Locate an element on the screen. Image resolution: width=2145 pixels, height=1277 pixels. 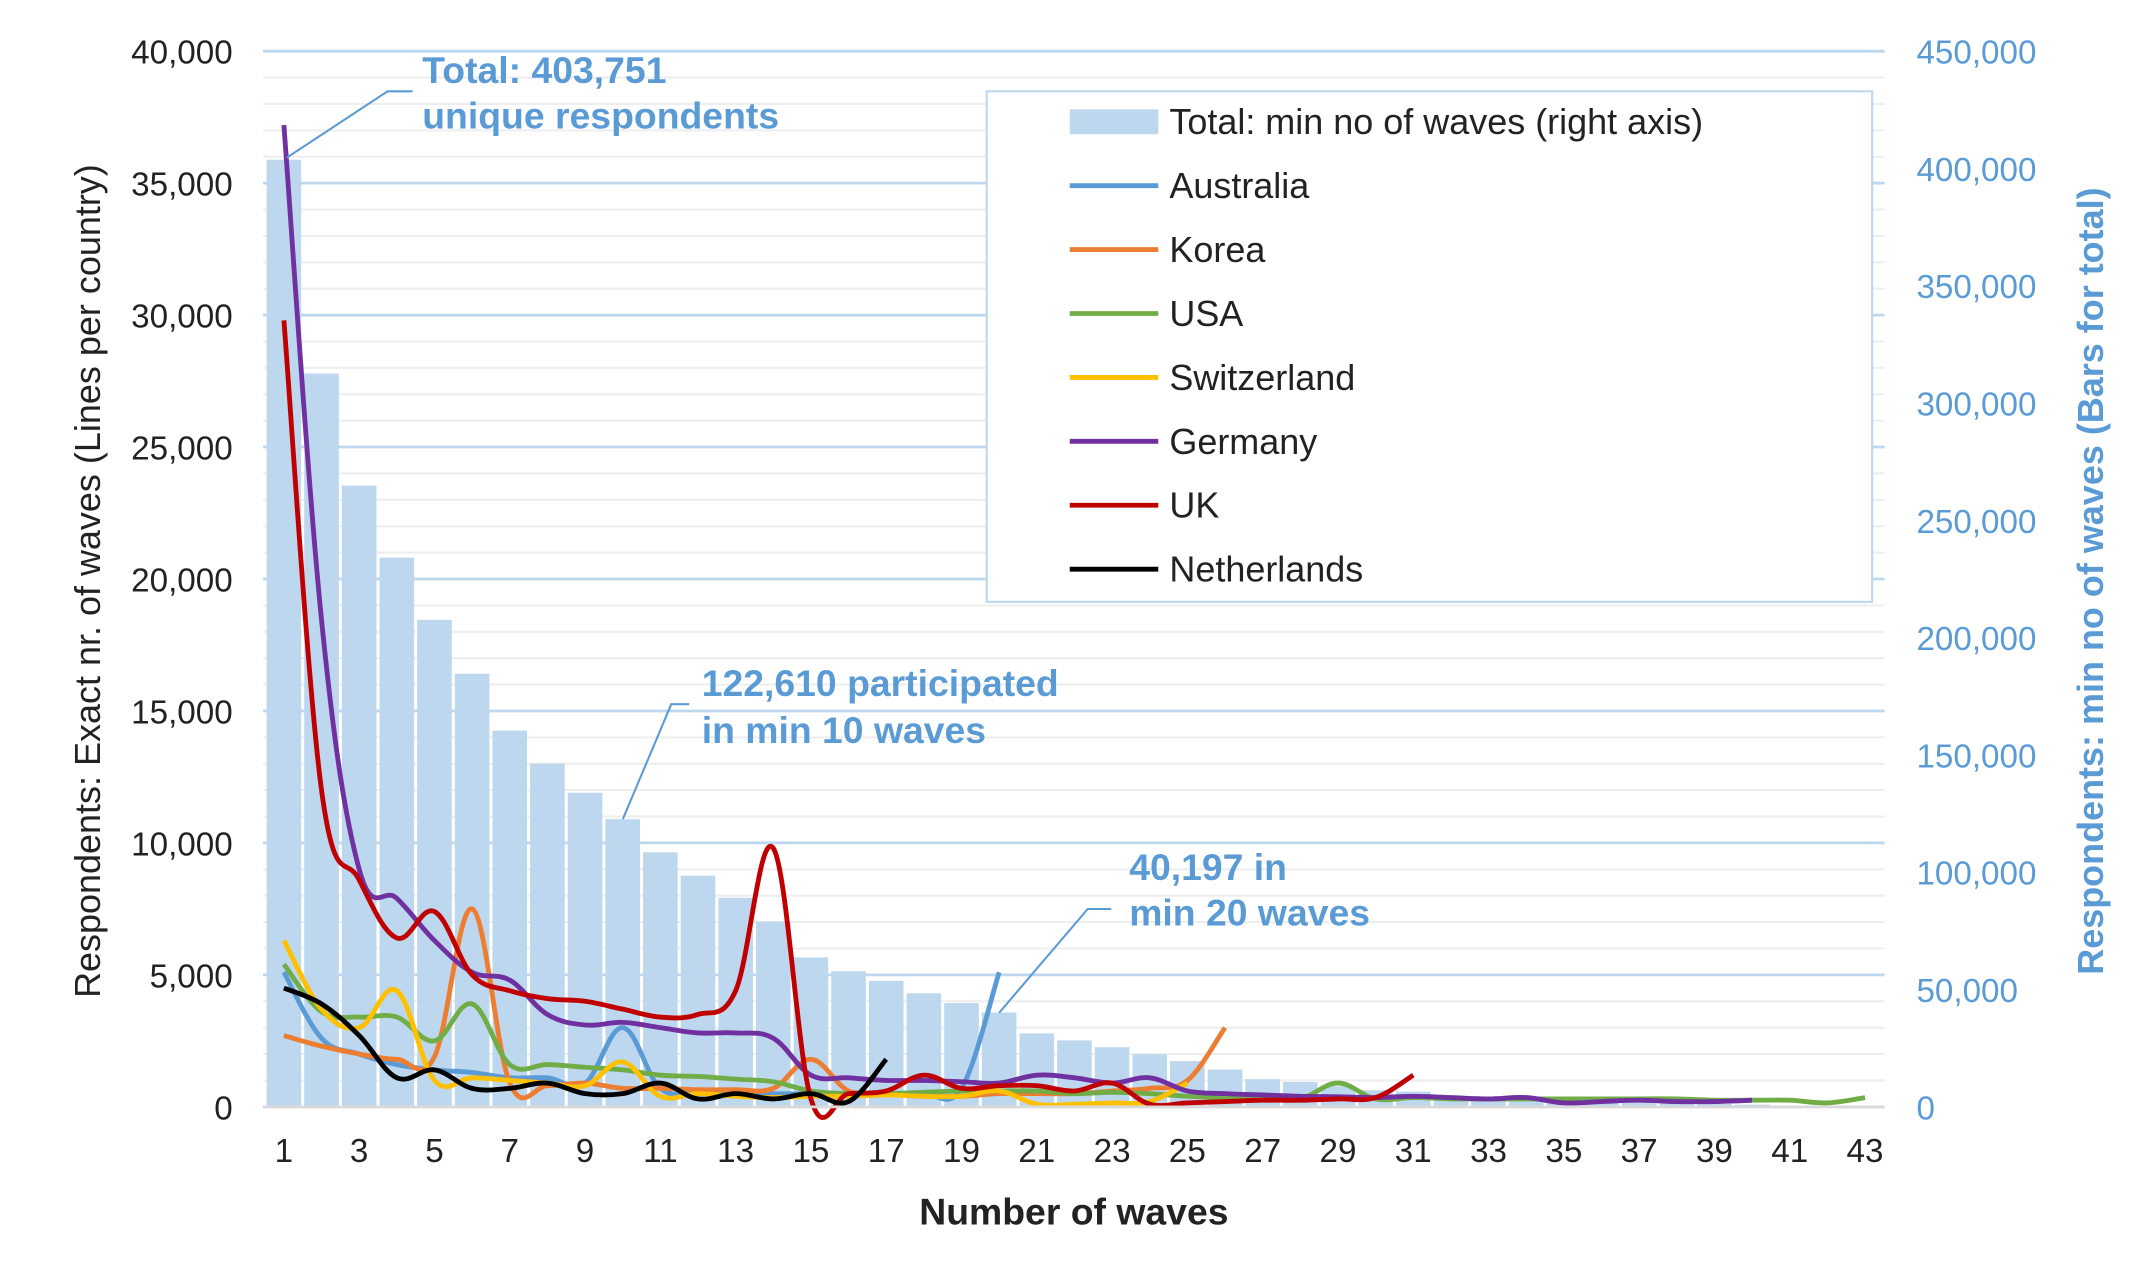
x-tick-label: 39 is located at coordinates (1714, 1151).